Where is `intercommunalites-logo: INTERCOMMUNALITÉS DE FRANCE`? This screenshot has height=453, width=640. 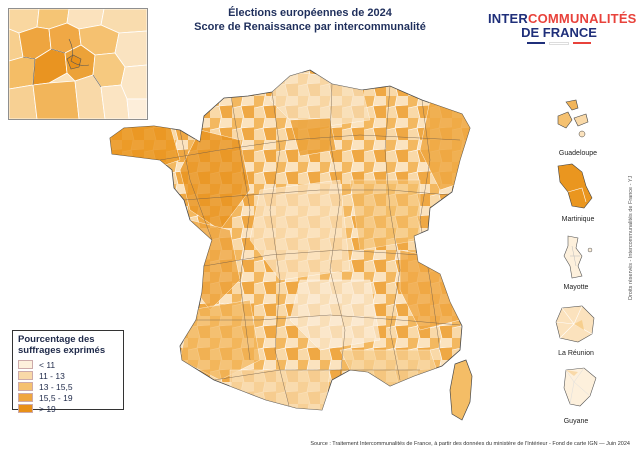 intercommunalites-logo: INTERCOMMUNALITÉS DE FRANCE is located at coordinates (562, 28).